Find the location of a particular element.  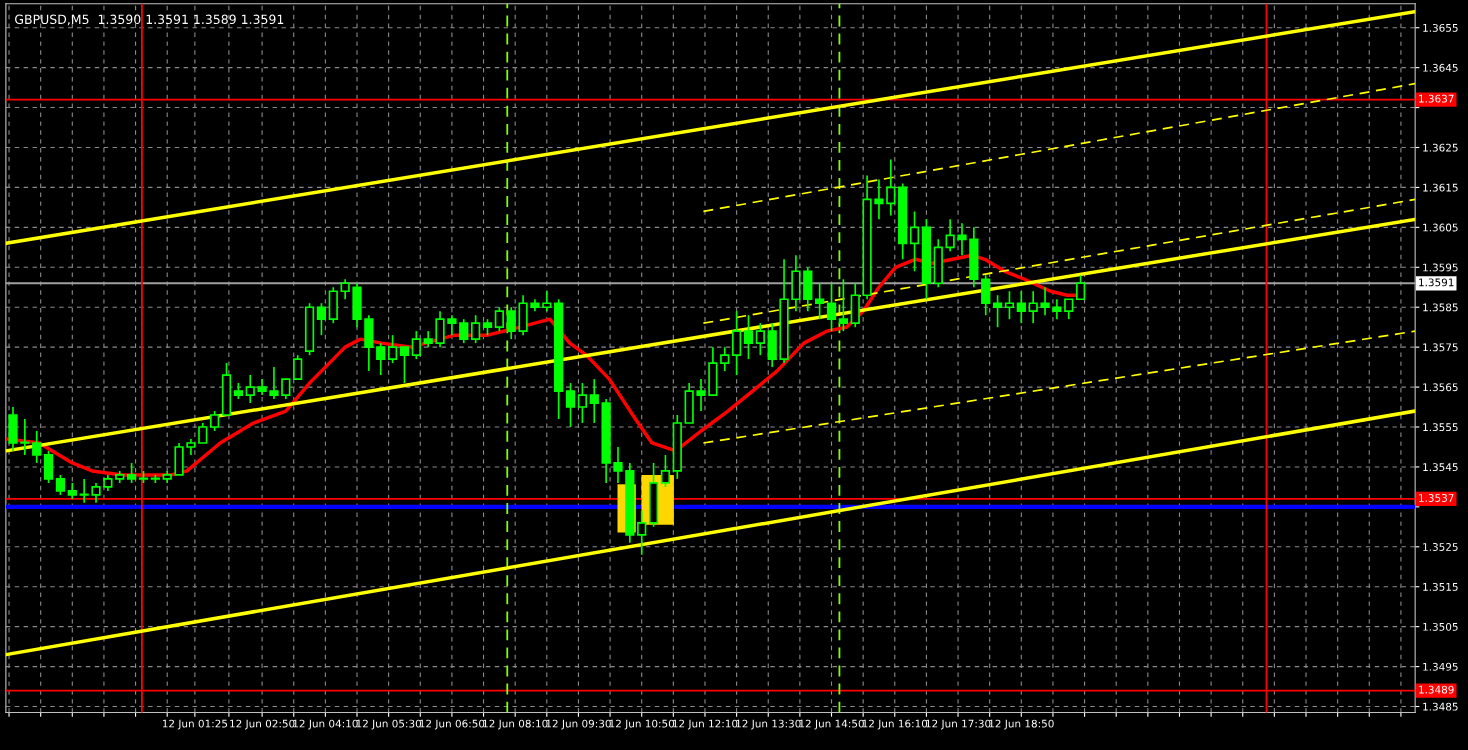

x-tick-label: 12 Jun 05:30 is located at coordinates (389, 724).